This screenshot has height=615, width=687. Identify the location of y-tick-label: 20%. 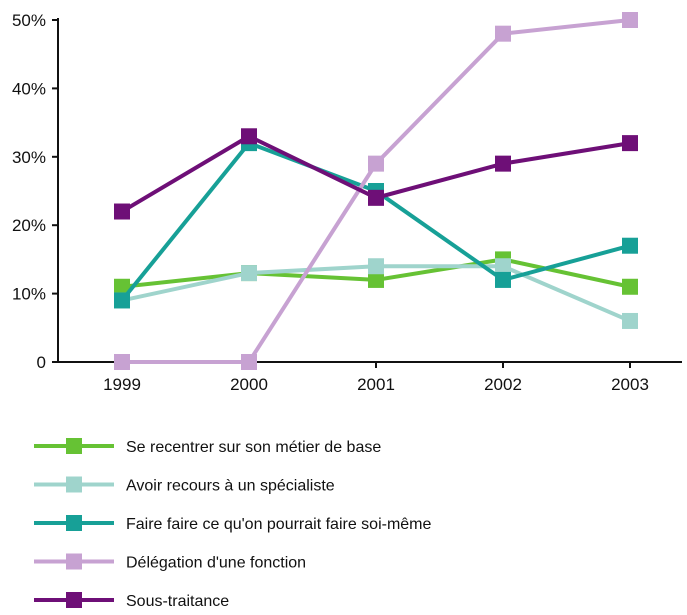
(29, 225).